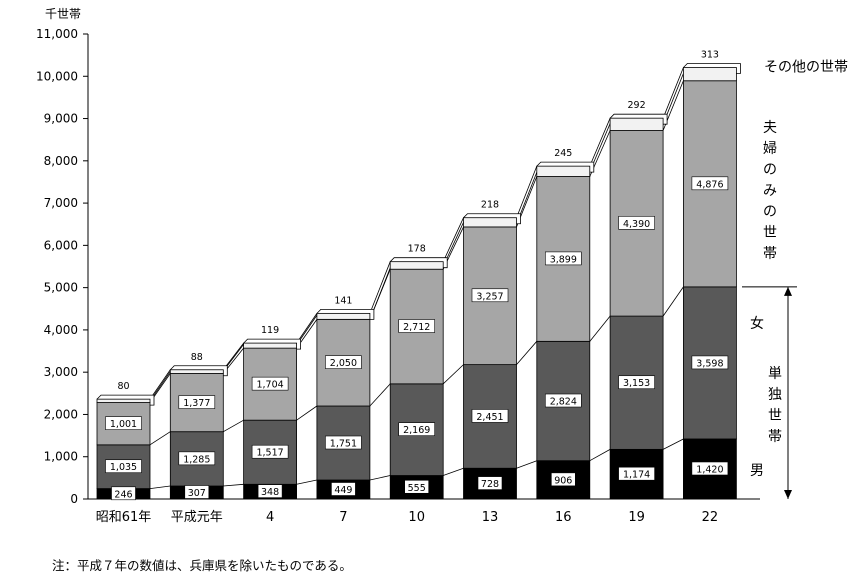 This screenshot has height=577, width=860. Describe the element at coordinates (270, 517) in the screenshot. I see `x-tick-label: 4` at that location.